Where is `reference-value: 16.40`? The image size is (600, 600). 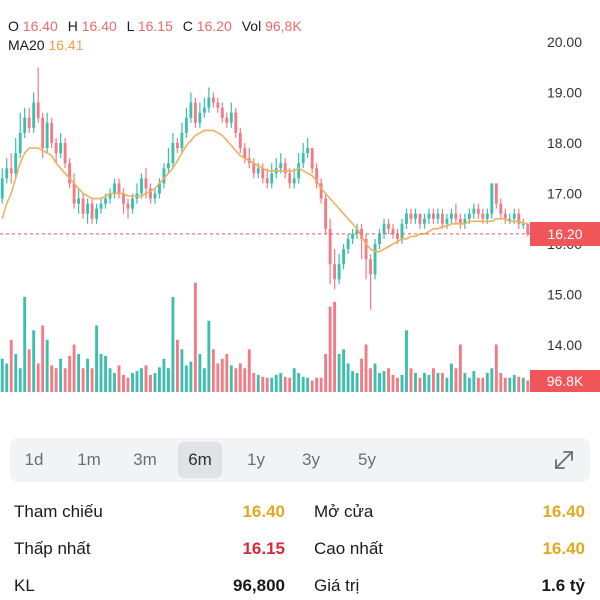 reference-value: 16.40 is located at coordinates (263, 511).